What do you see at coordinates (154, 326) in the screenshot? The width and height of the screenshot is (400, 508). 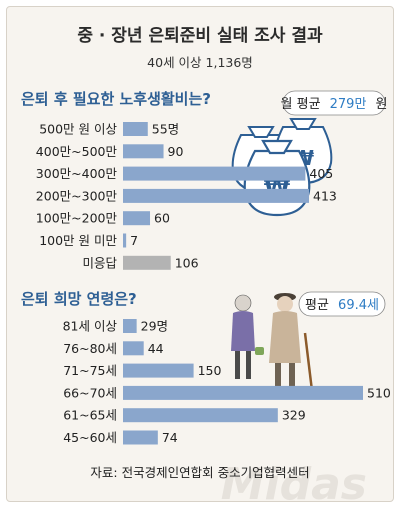 I see `chart2-value-label: 29명` at bounding box center [154, 326].